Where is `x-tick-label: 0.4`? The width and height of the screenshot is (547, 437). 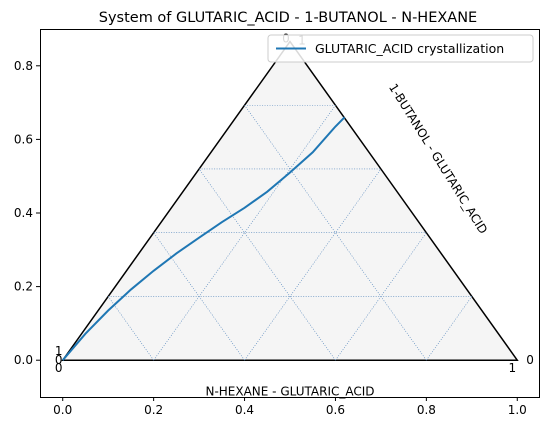
x-tick-label: 0.4 is located at coordinates (244, 410).